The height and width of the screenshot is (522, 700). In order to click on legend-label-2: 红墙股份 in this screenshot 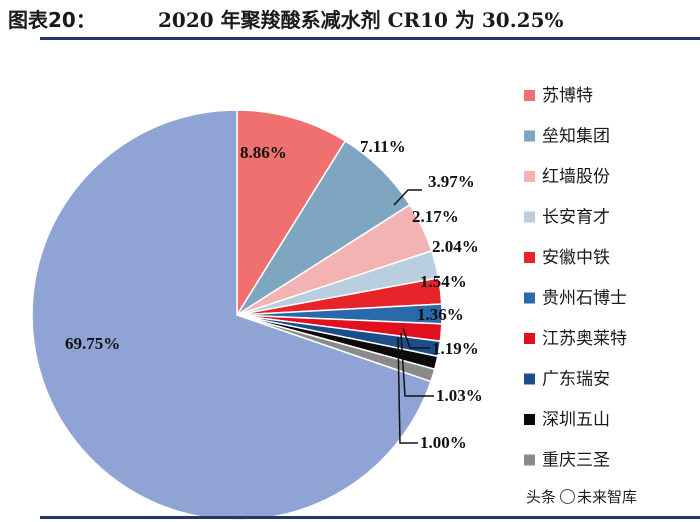, I will do `click(576, 177)`.